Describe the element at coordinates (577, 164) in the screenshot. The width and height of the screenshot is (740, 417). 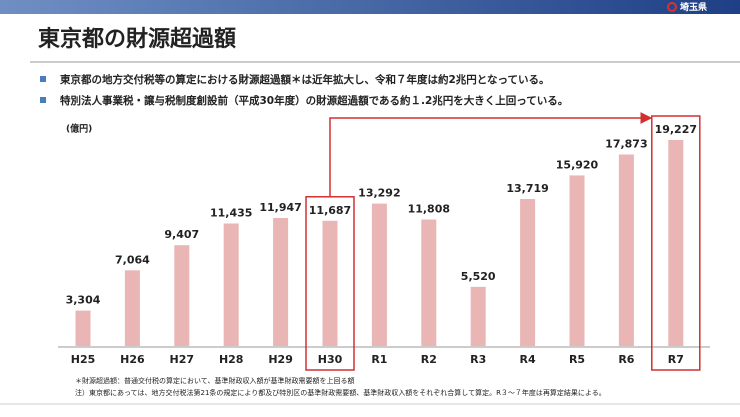
I see `data-label: 15,920` at that location.